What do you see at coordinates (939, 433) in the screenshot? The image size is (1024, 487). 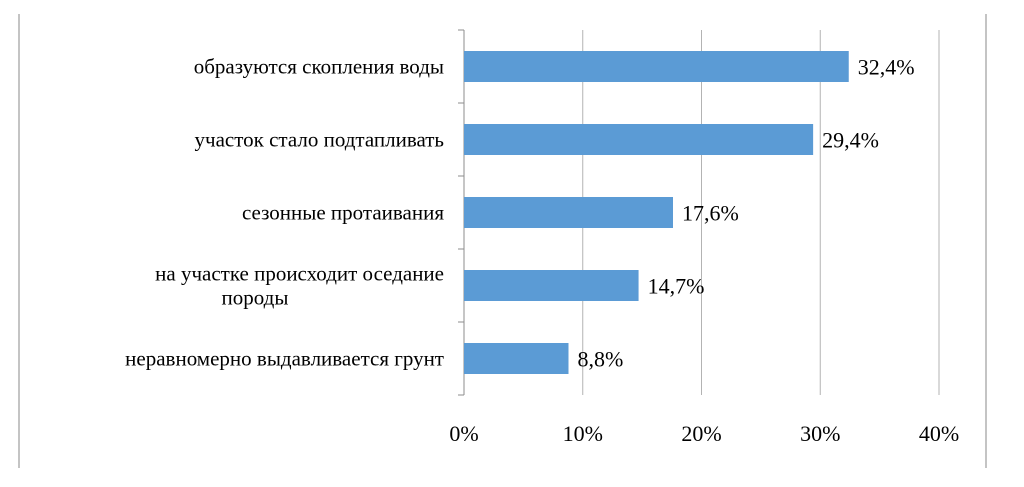 I see `x-tick-label: 40%` at bounding box center [939, 433].